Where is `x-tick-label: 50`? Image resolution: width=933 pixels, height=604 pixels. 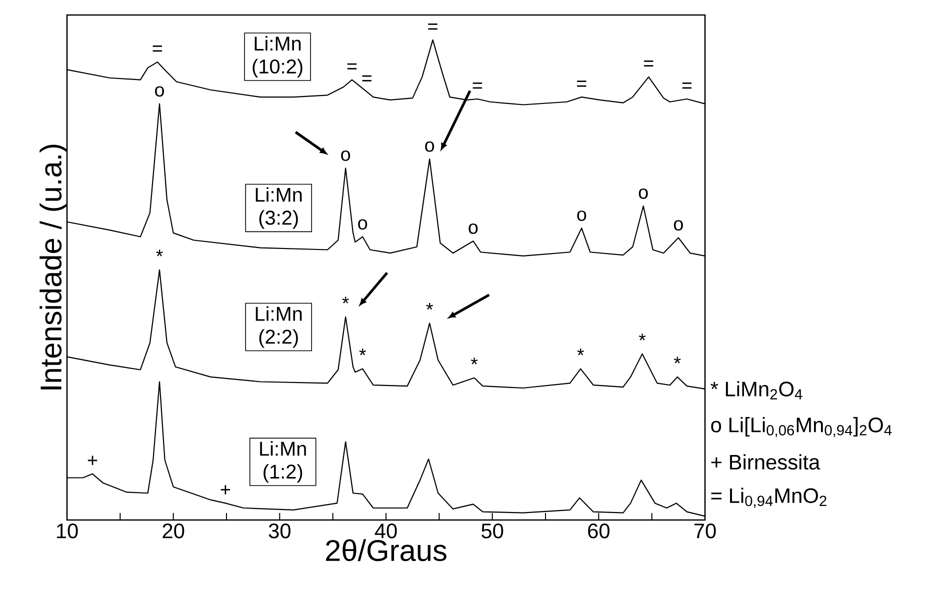 x-tick-label: 50 is located at coordinates (493, 531).